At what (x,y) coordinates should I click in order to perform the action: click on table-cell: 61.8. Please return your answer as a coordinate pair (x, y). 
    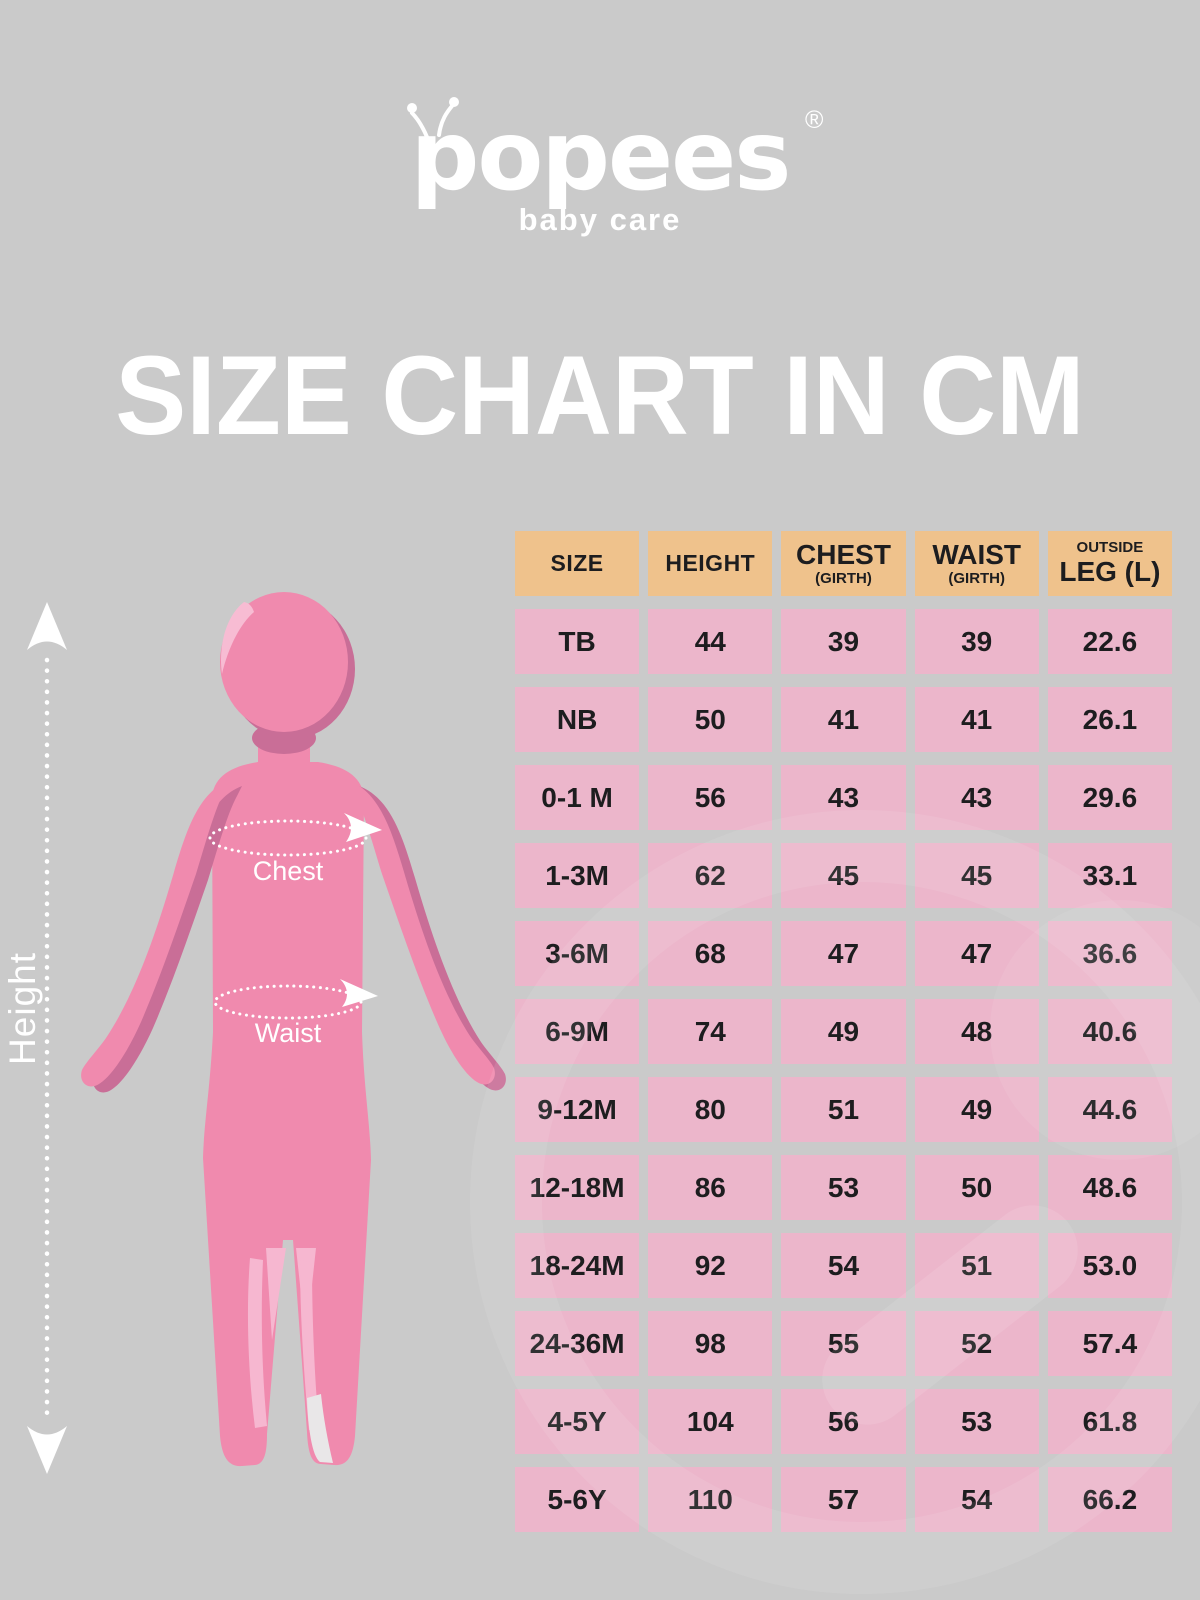
    Looking at the image, I should click on (1109, 1421).